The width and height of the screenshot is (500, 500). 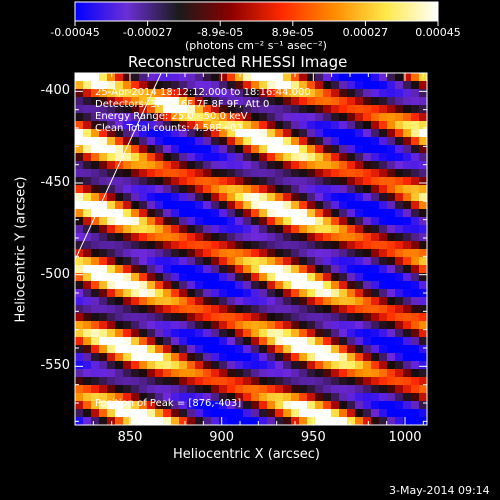 I want to click on limb-line, so click(x=118, y=166).